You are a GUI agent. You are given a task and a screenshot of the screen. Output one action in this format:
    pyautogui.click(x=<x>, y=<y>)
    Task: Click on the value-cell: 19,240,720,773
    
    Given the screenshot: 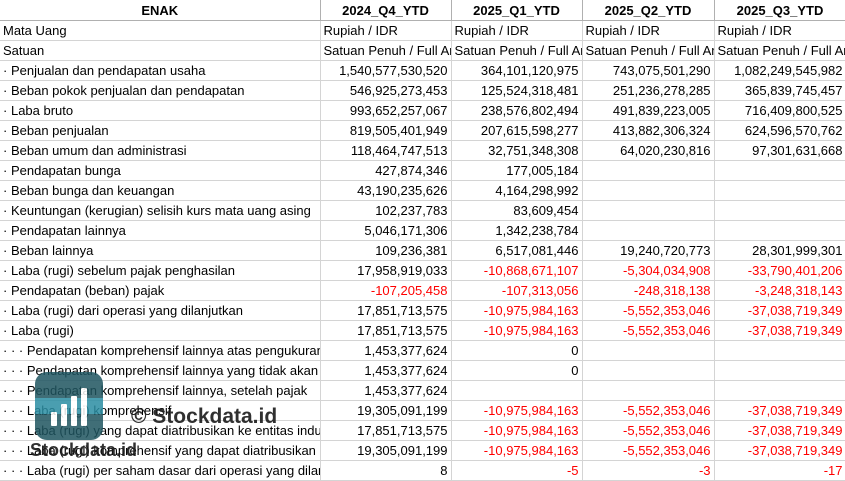 What is the action you would take?
    pyautogui.click(x=648, y=250)
    